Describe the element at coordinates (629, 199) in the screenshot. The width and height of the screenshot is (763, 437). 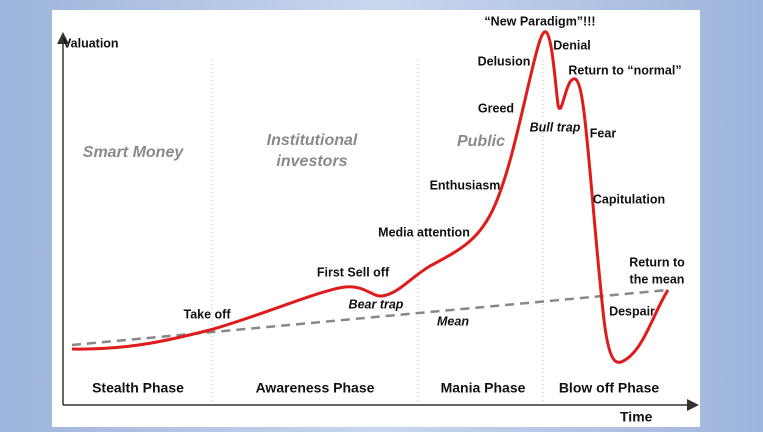
I see `annotation: Capitulation` at that location.